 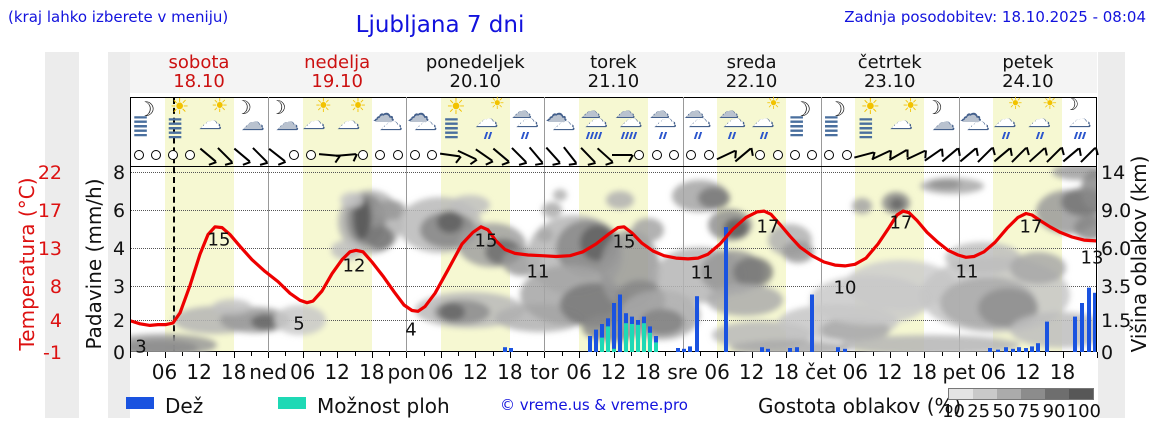 What do you see at coordinates (623, 158) in the screenshot?
I see `wind-barb-icon` at bounding box center [623, 158].